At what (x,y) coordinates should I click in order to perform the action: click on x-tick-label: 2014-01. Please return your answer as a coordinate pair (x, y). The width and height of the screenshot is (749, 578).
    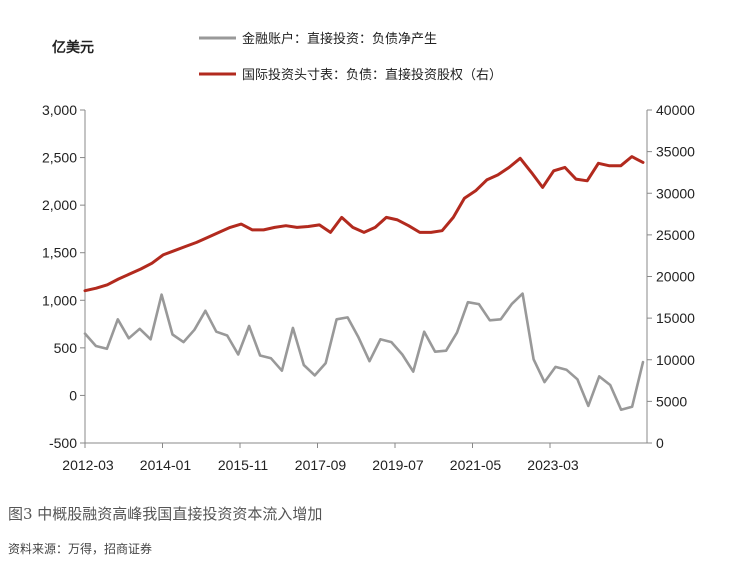
    Looking at the image, I should click on (166, 465).